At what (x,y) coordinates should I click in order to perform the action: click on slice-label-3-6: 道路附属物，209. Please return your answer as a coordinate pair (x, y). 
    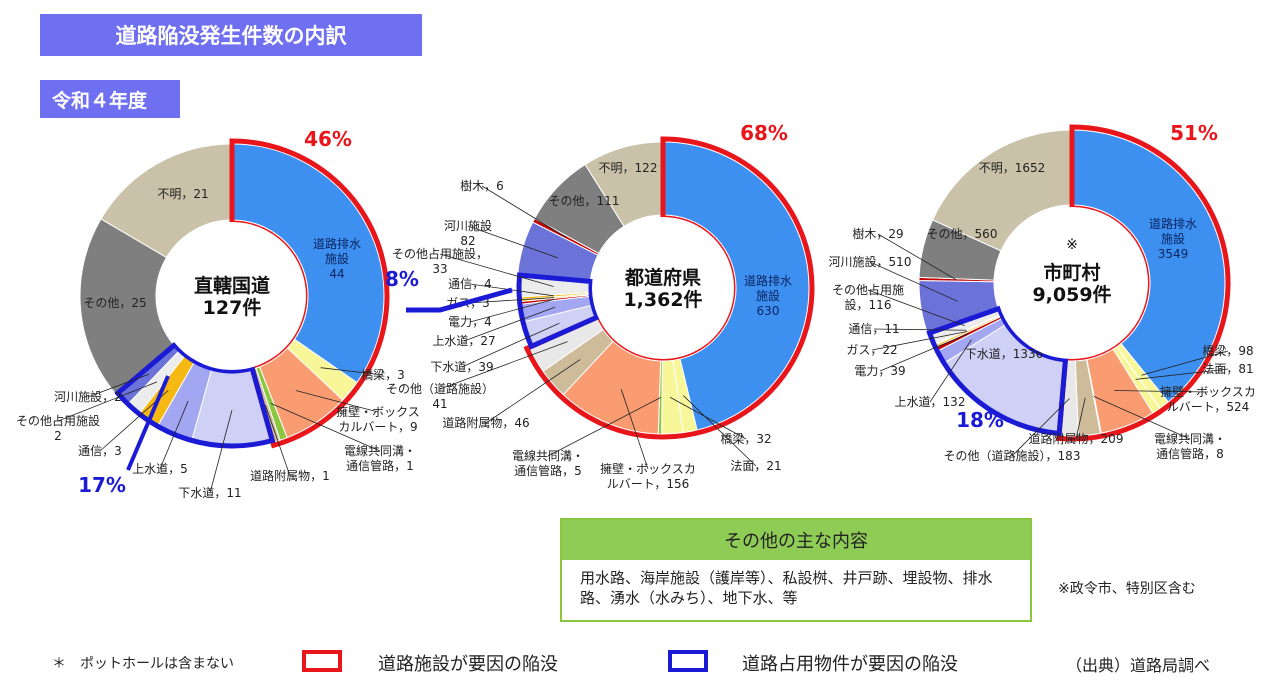
    Looking at the image, I should click on (1076, 438).